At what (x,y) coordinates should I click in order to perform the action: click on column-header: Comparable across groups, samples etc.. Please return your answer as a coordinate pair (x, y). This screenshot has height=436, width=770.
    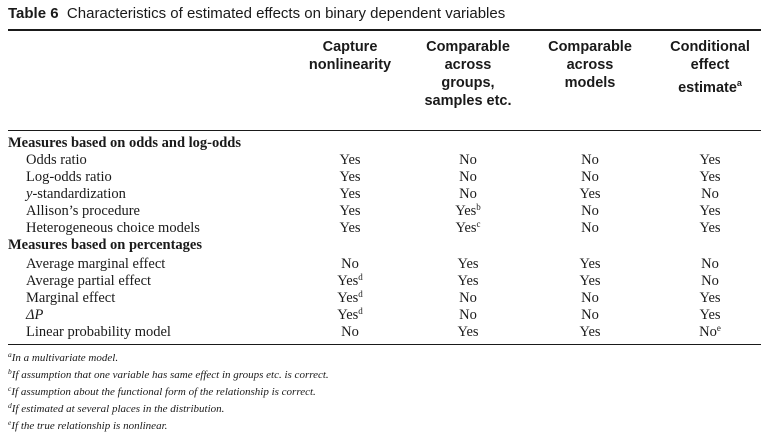
    Looking at the image, I should click on (468, 74).